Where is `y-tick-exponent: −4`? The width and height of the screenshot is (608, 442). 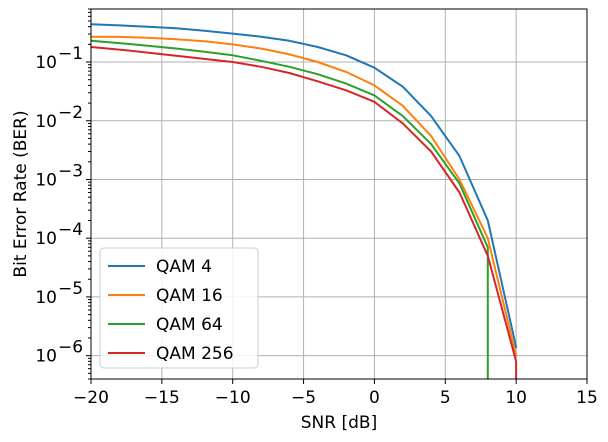
y-tick-exponent: −4 is located at coordinates (70, 230).